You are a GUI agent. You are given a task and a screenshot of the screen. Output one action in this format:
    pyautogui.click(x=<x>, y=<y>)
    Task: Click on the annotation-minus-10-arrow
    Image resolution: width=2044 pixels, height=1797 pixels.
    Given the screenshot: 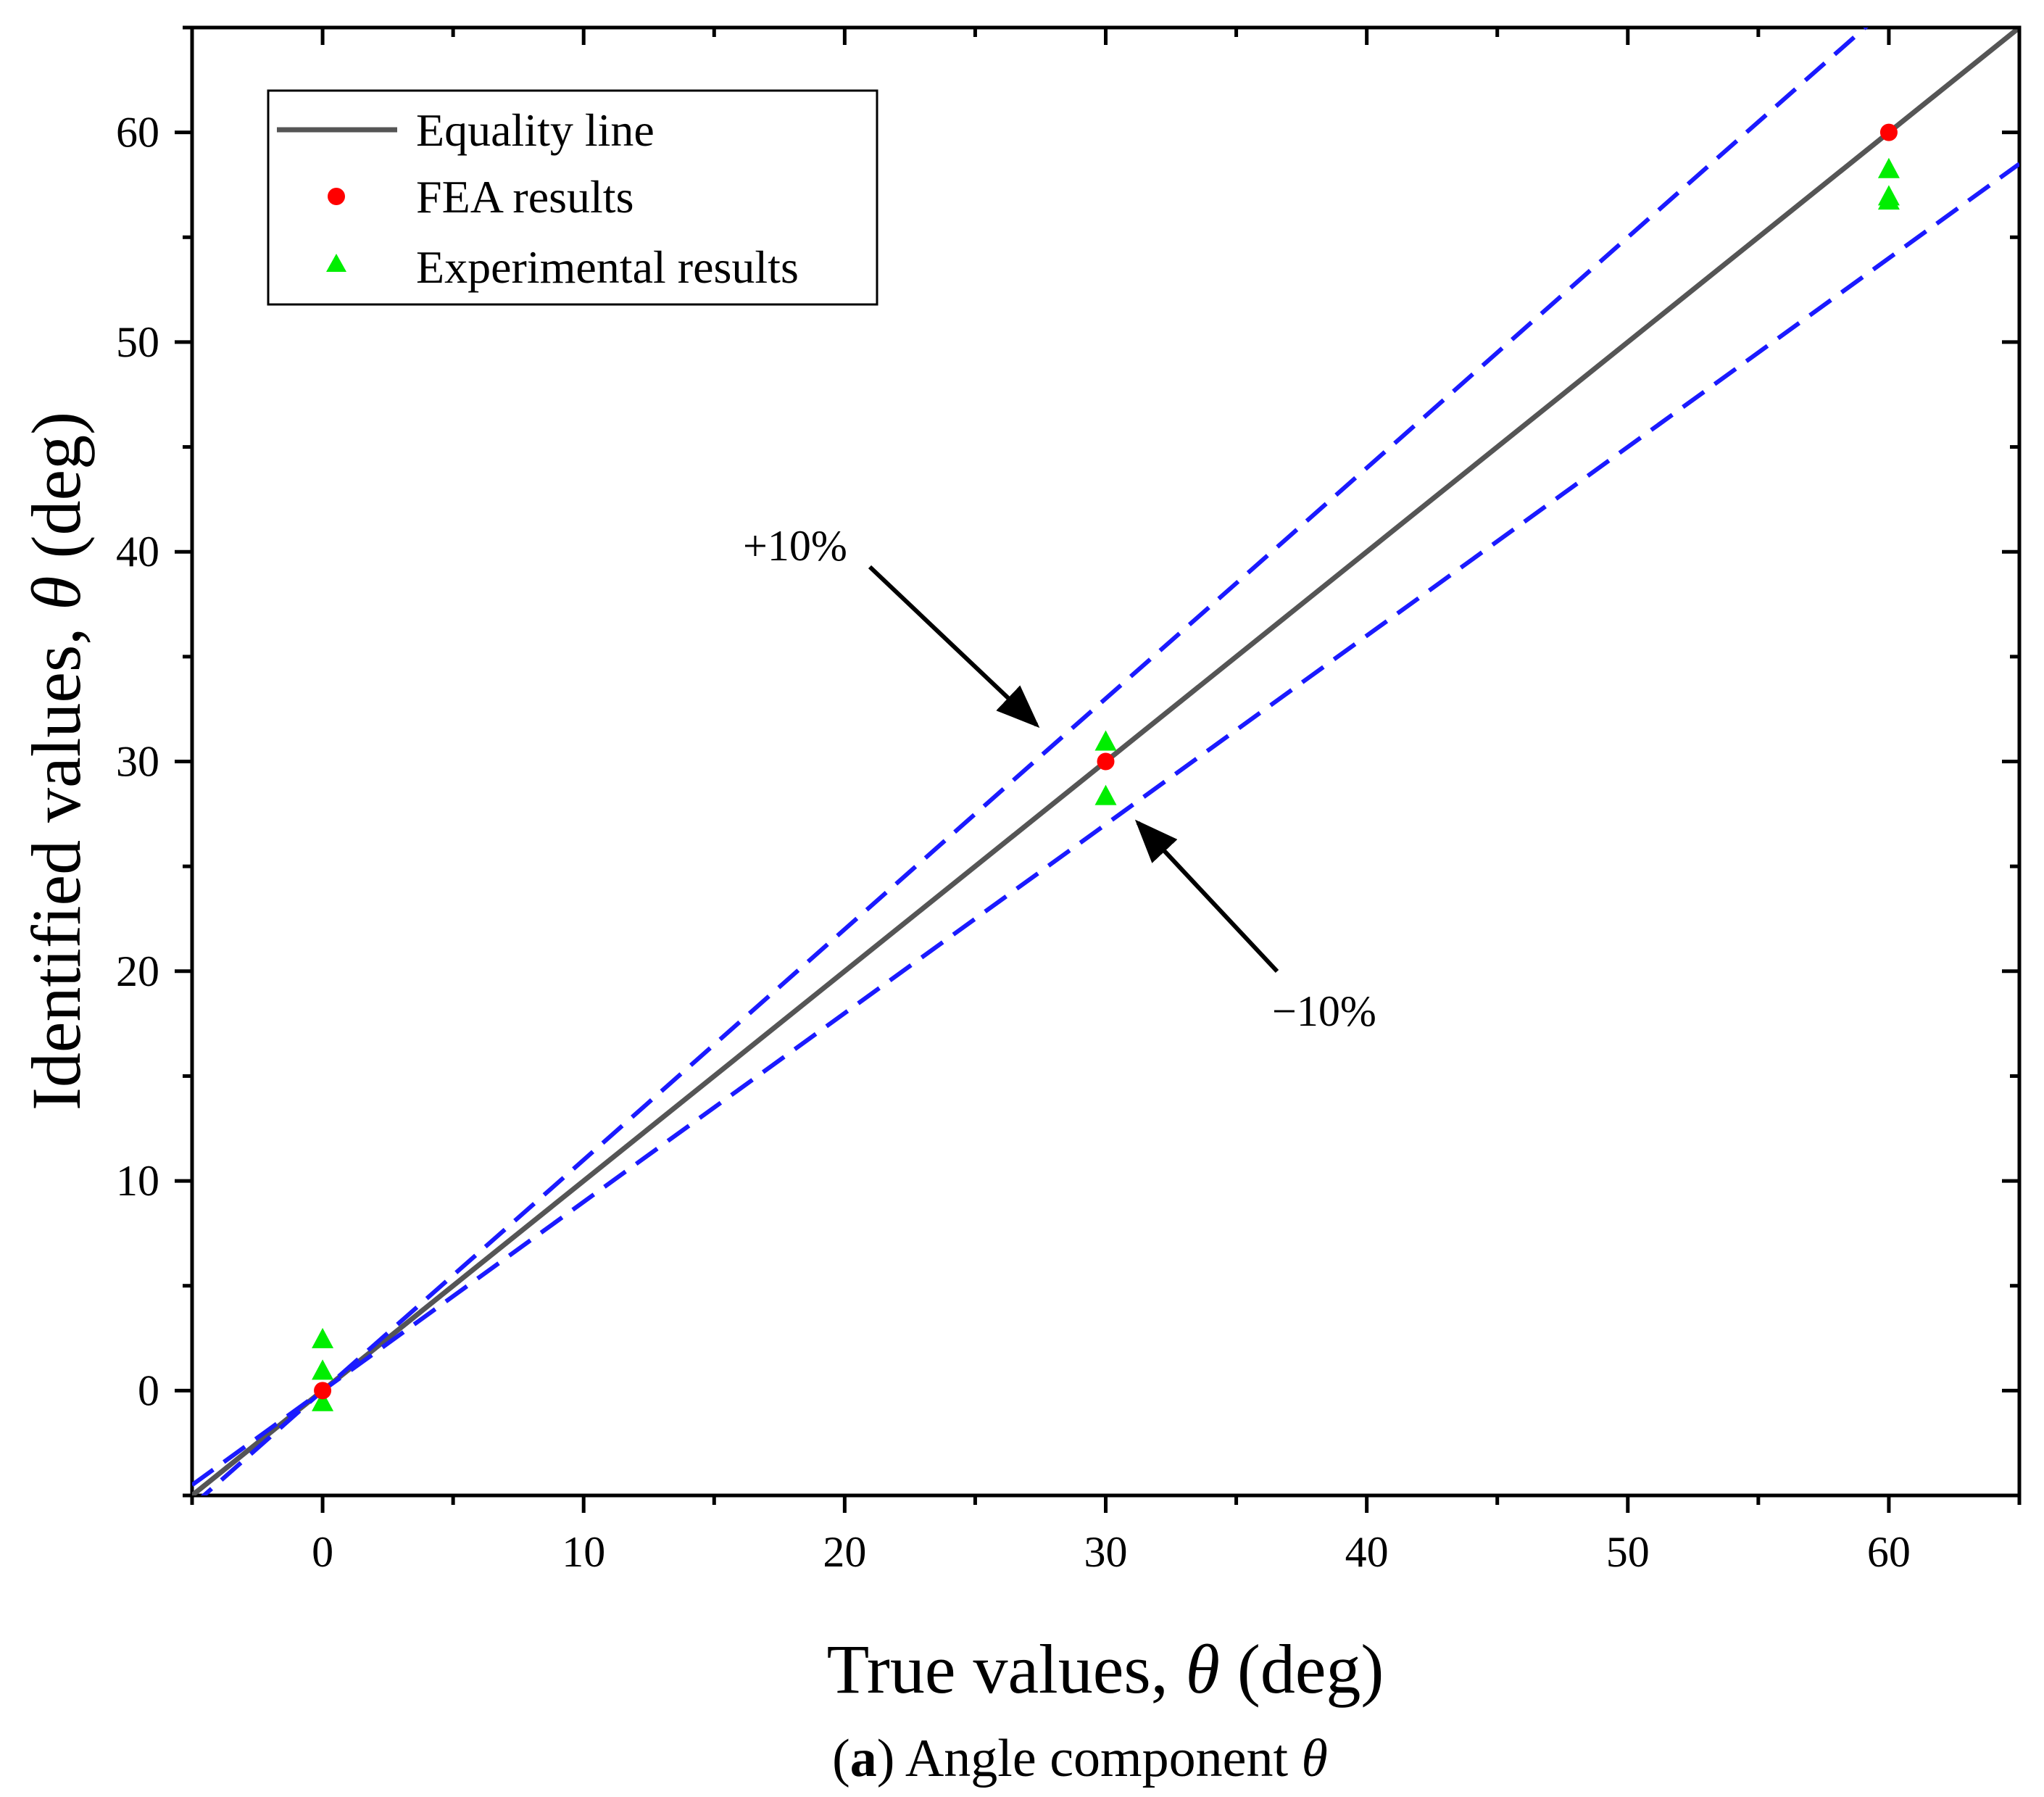 What is the action you would take?
    pyautogui.click(x=1206, y=896)
    